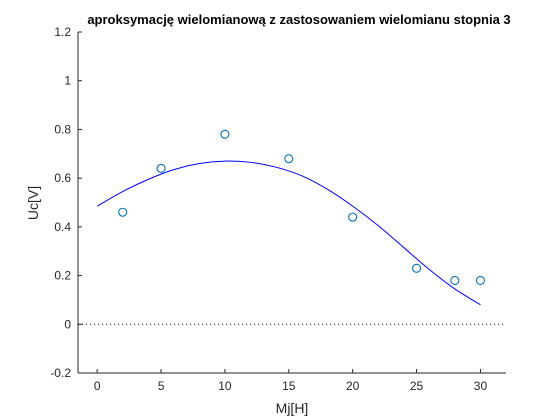 The image size is (560, 420). I want to click on y-tick-label: 0.2, so click(62, 276).